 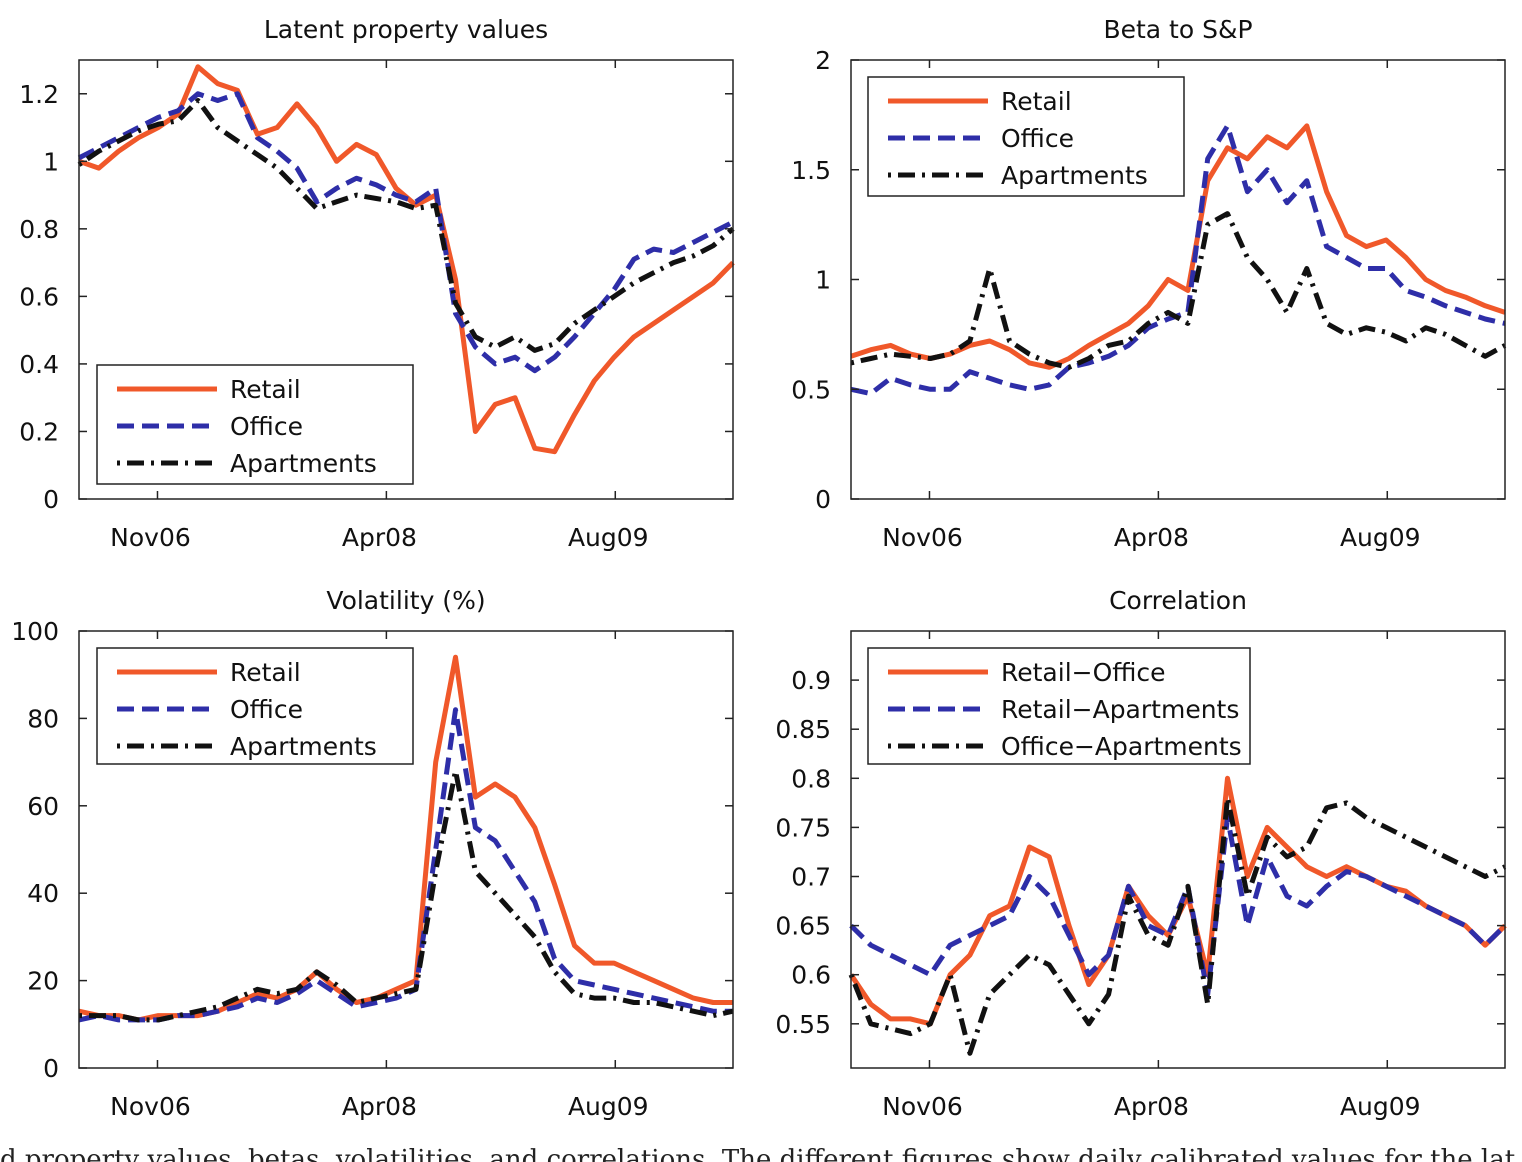 What do you see at coordinates (43, 718) in the screenshot?
I see `y-tick-label: 80` at bounding box center [43, 718].